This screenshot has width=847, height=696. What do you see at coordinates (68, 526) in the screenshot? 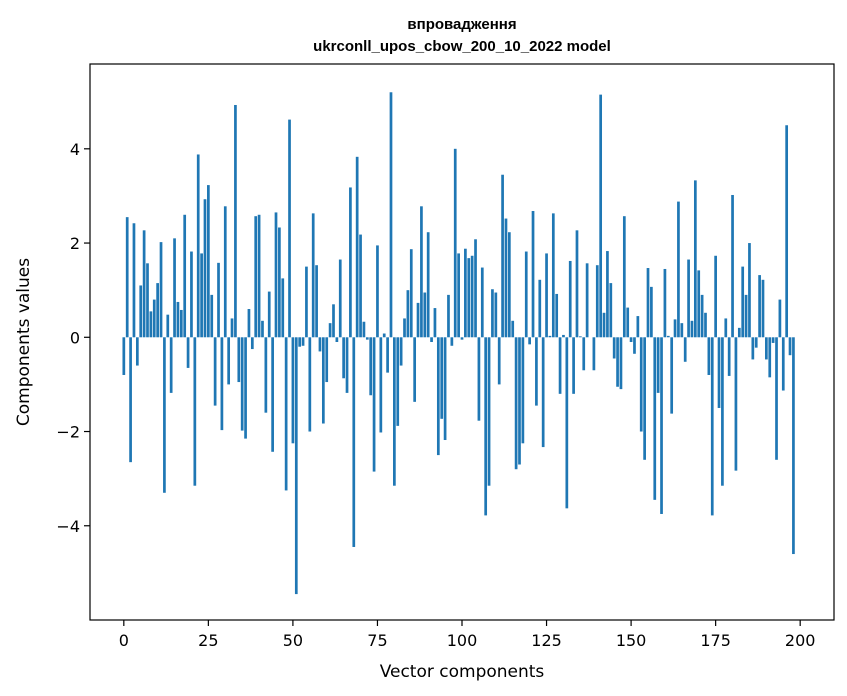
I see `y-tick-label: −4` at bounding box center [68, 526].